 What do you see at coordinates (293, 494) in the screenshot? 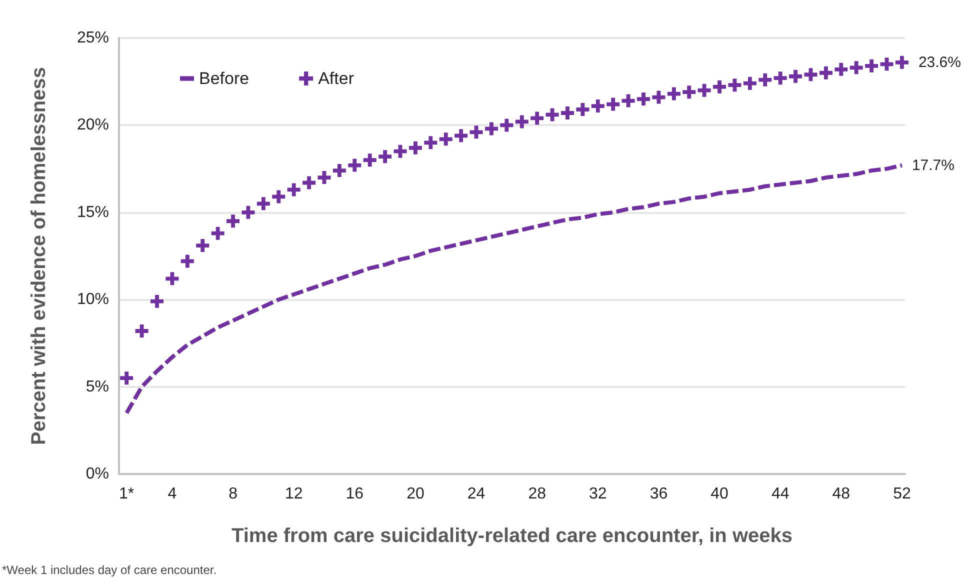
I see `x-tick-label: 12` at bounding box center [293, 494].